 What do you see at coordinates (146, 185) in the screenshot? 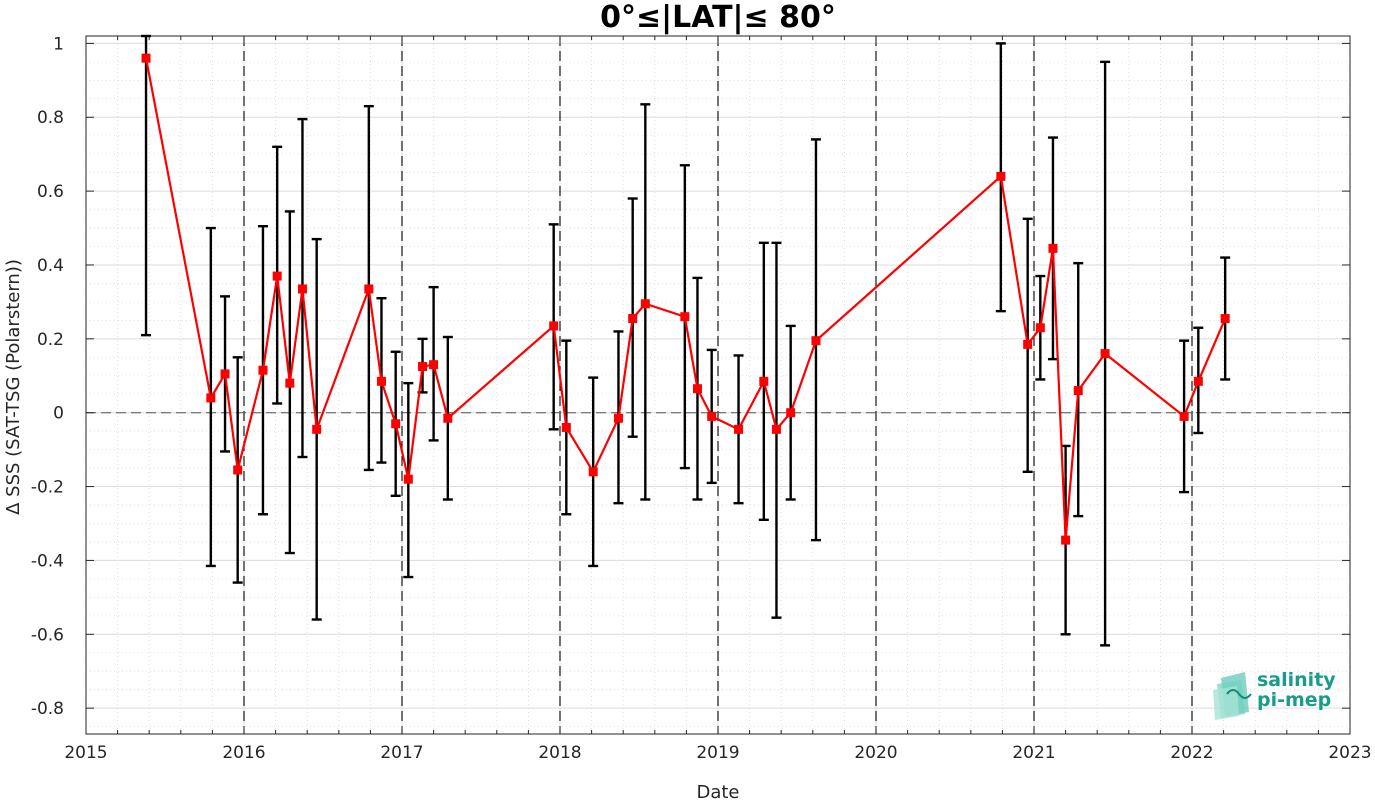
I see `error-bar` at bounding box center [146, 185].